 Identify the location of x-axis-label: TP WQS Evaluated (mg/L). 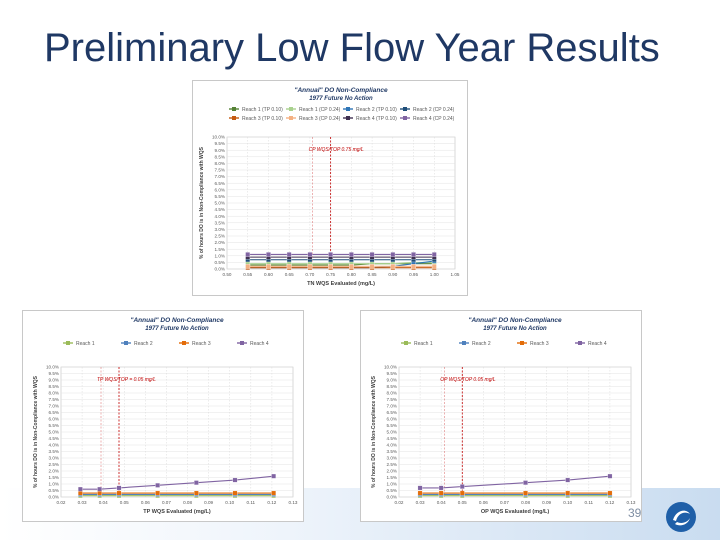
(177, 512).